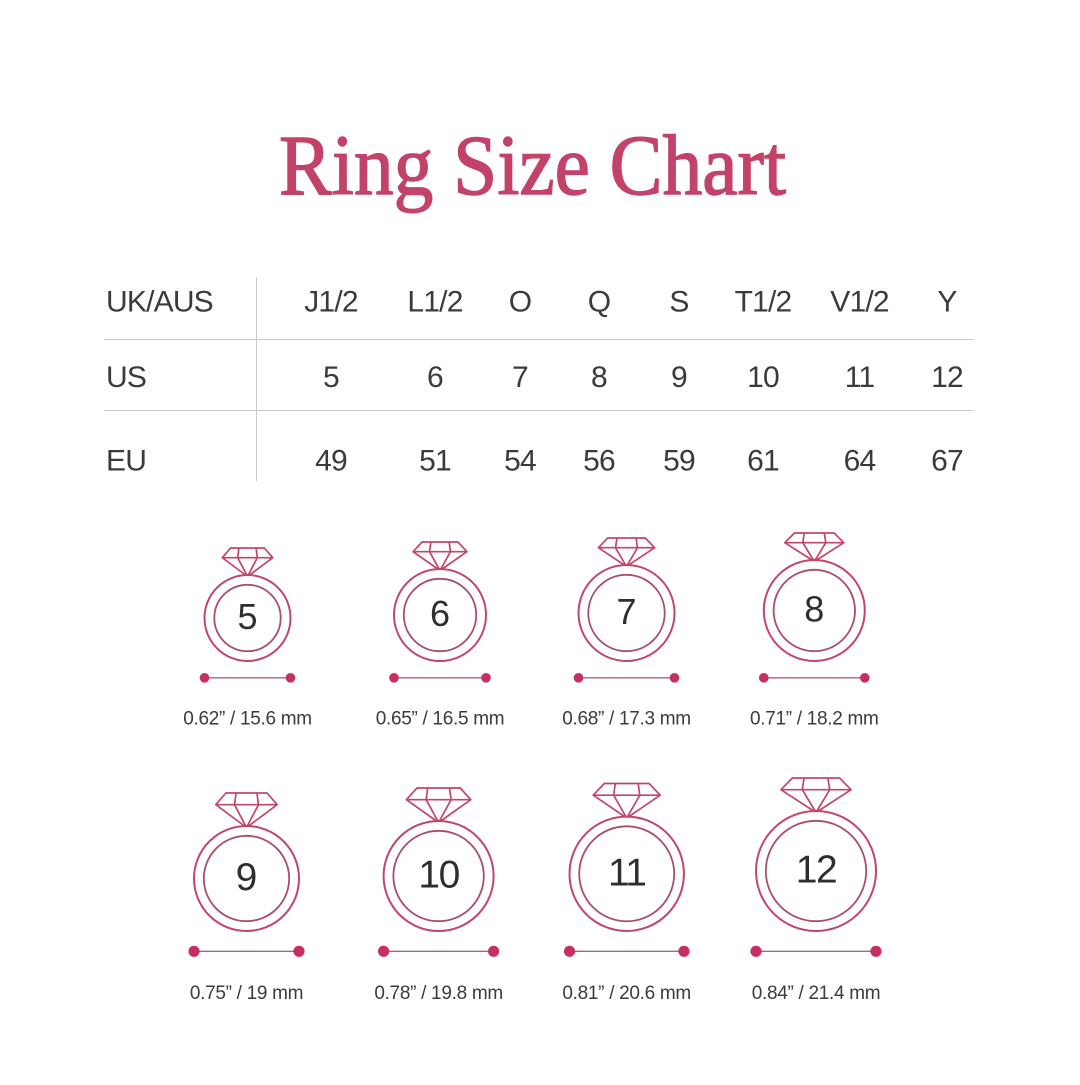 The width and height of the screenshot is (1080, 1085). What do you see at coordinates (763, 461) in the screenshot?
I see `svg-text: 61` at bounding box center [763, 461].